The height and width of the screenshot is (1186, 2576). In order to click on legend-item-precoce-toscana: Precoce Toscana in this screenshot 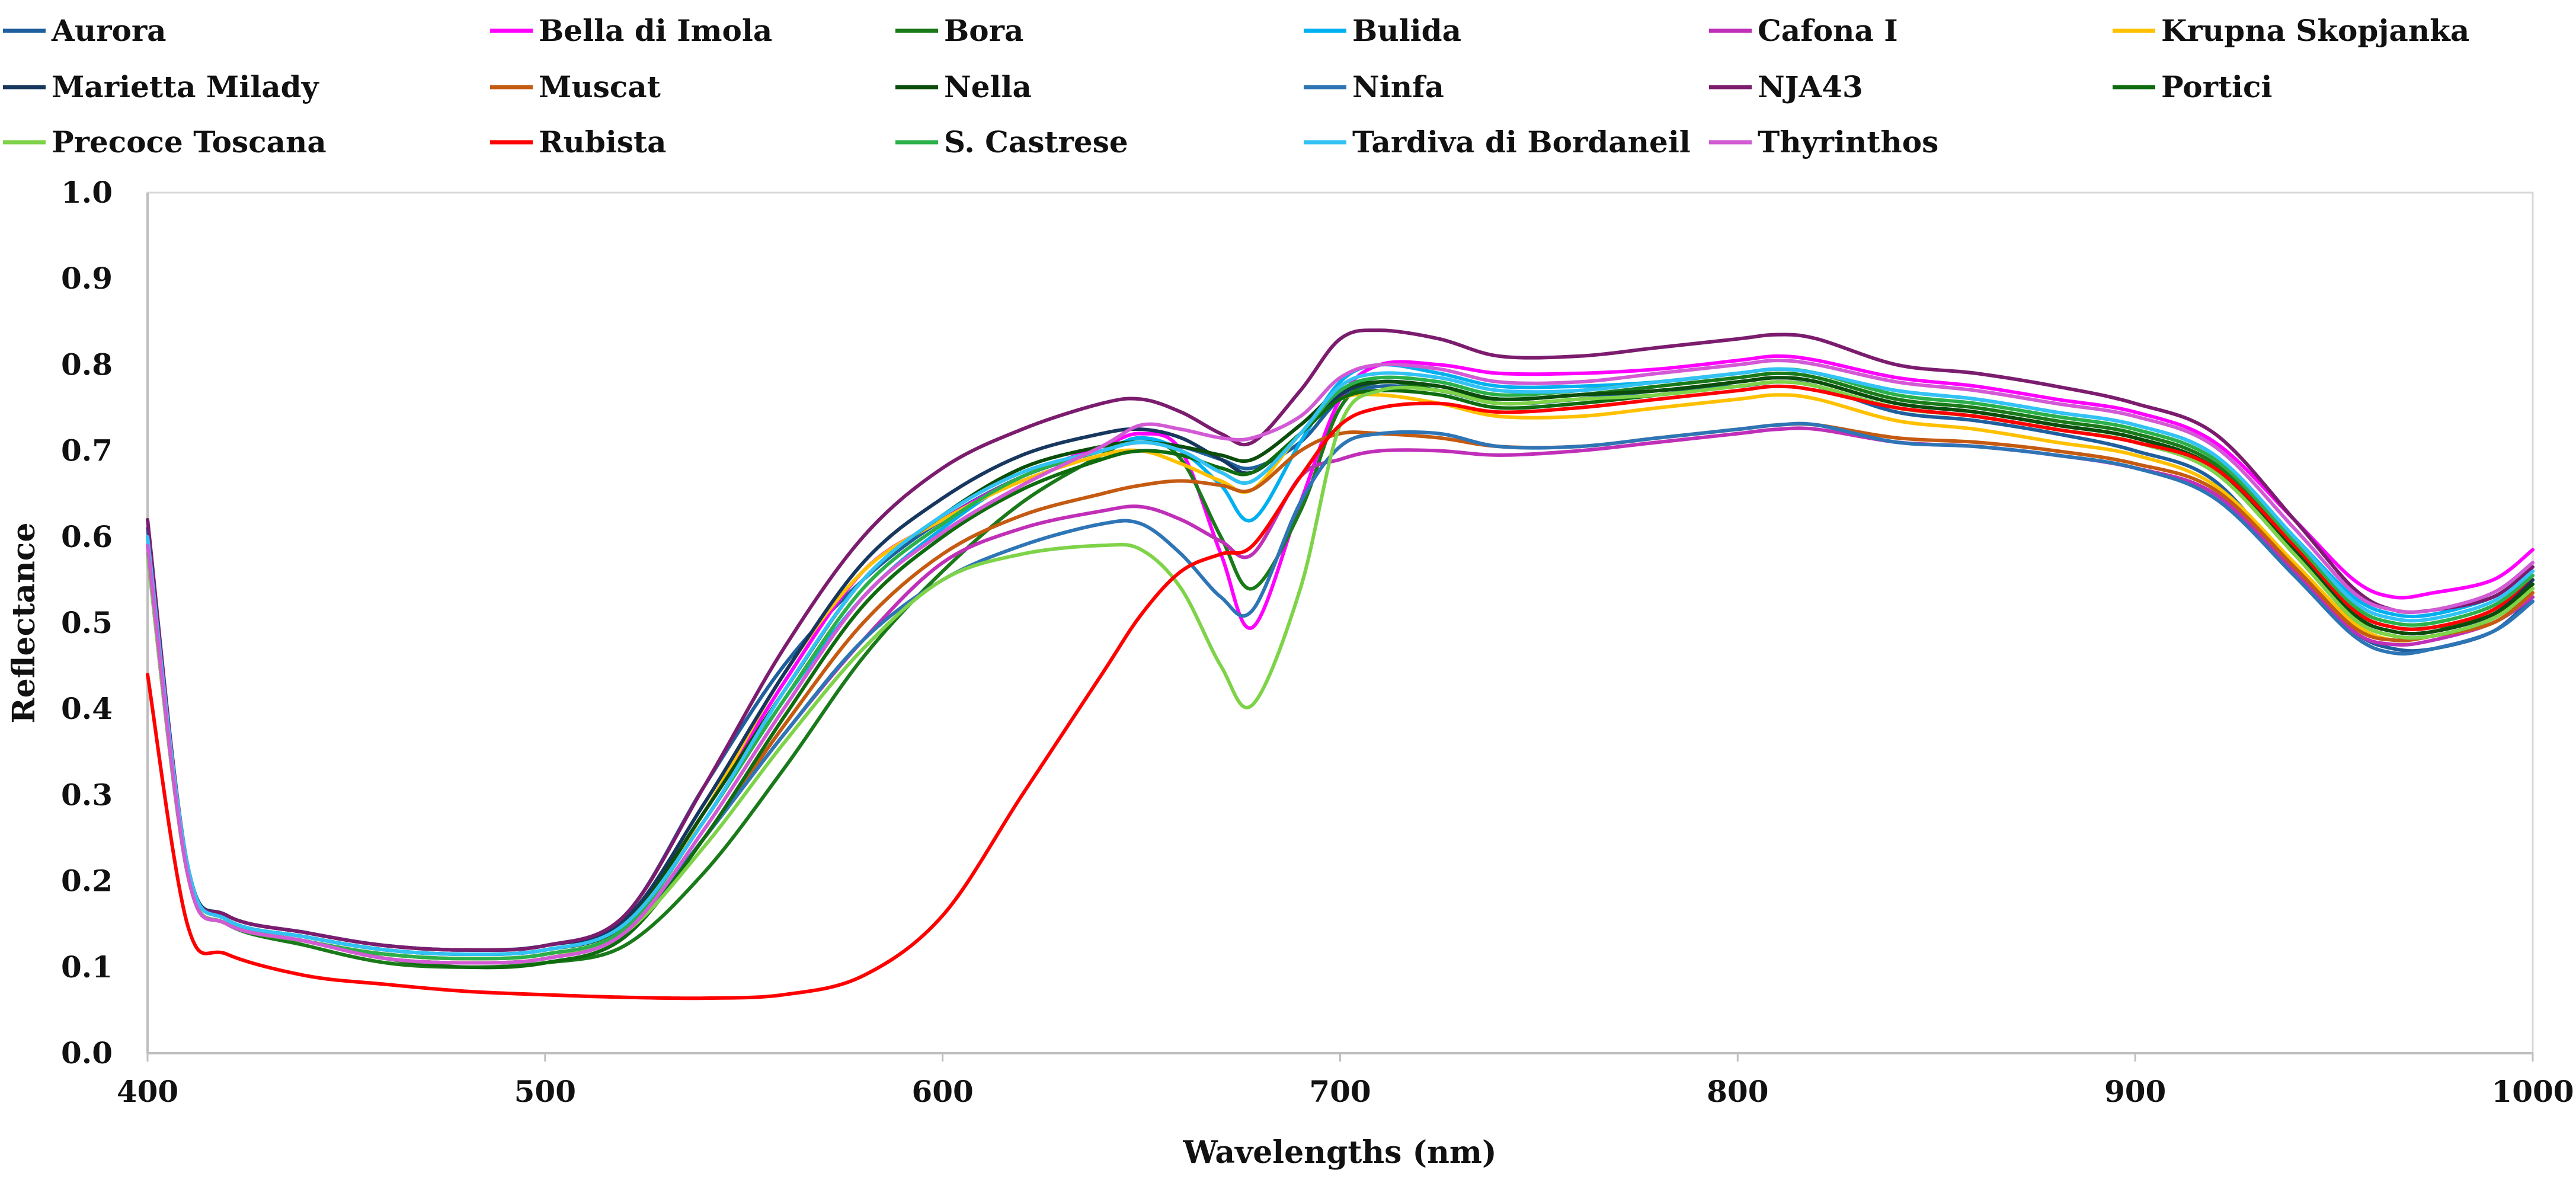, I will do `click(165, 141)`.